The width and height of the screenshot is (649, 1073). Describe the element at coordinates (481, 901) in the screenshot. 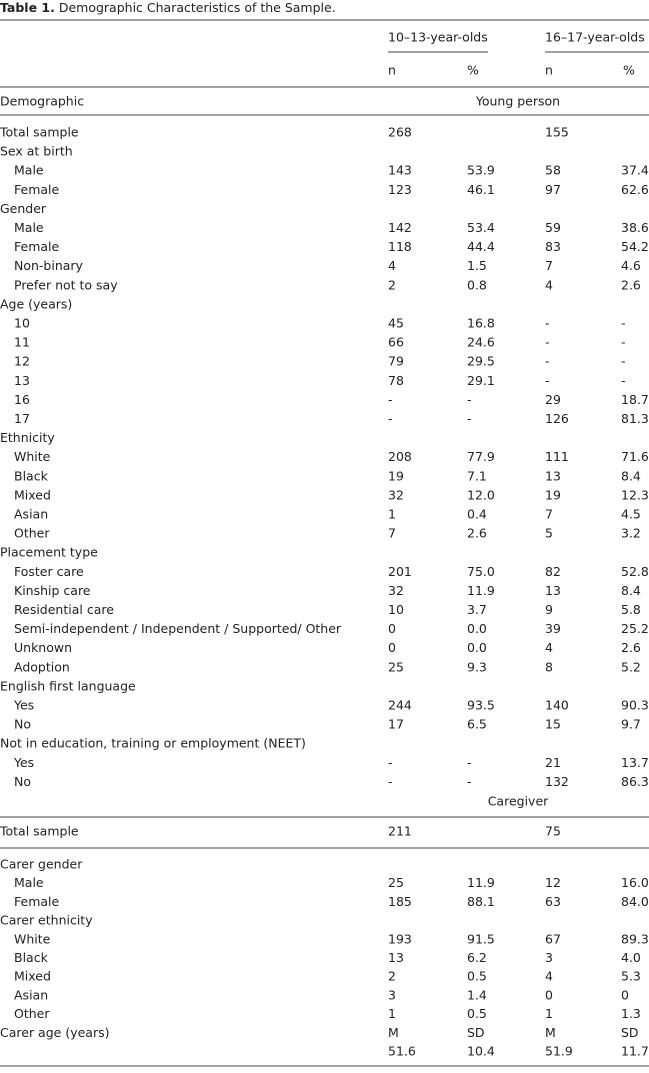

I see `cell: 88.1` at that location.